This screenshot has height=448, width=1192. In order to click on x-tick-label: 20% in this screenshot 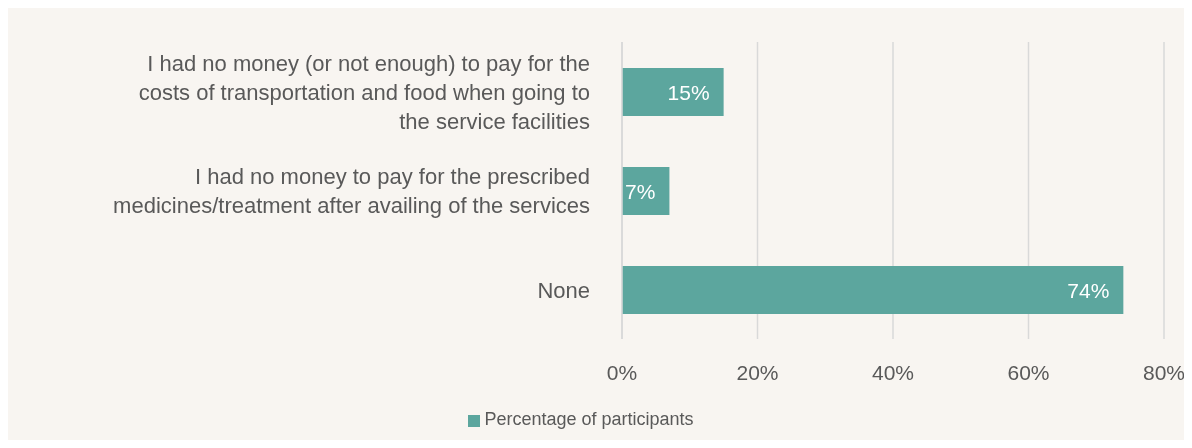, I will do `click(757, 372)`.